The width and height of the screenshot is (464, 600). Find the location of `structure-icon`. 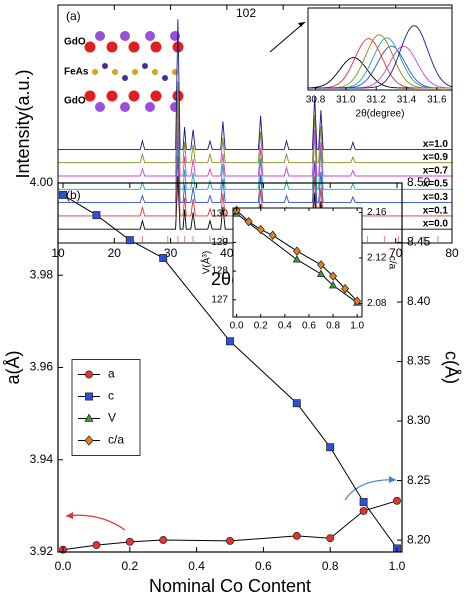

structure-icon is located at coordinates (134, 71).